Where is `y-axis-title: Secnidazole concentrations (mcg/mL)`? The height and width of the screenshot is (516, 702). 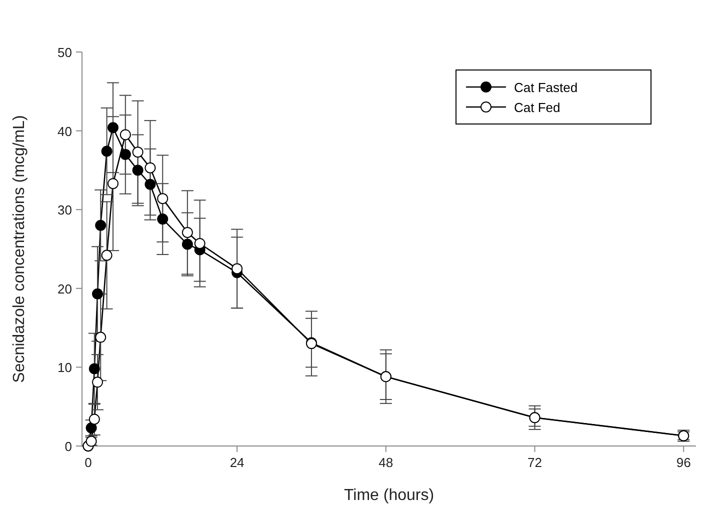 y-axis-title: Secnidazole concentrations (mcg/mL) is located at coordinates (19, 249).